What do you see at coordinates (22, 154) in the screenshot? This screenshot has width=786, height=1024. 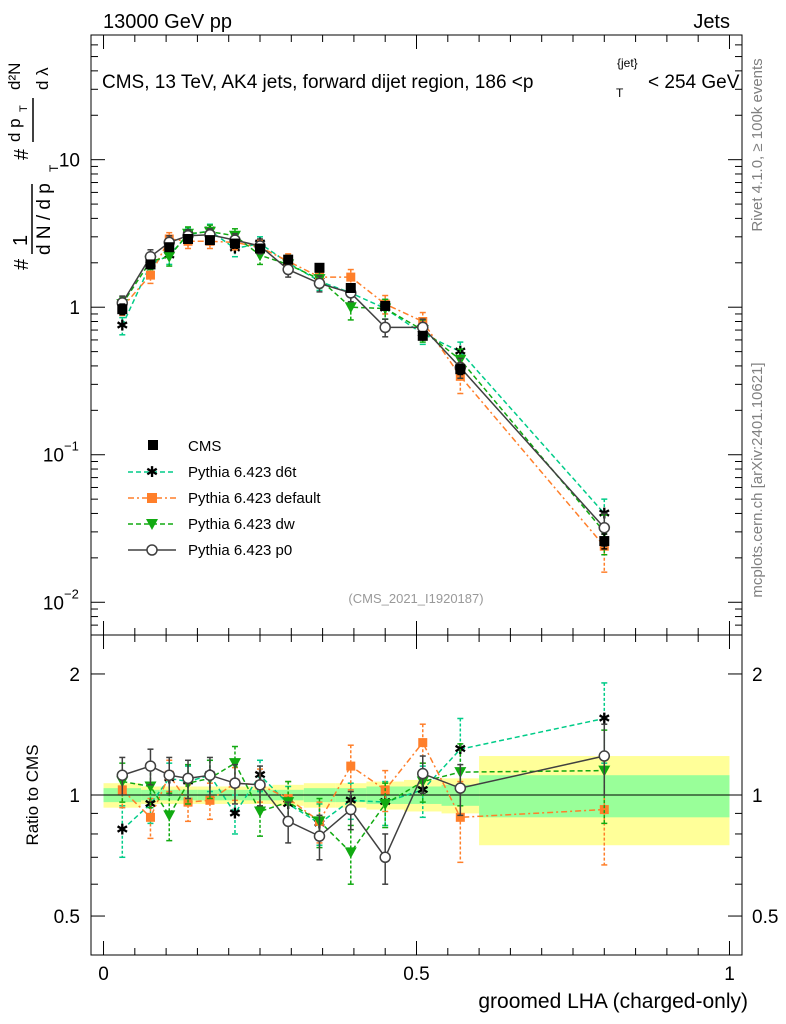 I see `y-label-hash2: #` at bounding box center [22, 154].